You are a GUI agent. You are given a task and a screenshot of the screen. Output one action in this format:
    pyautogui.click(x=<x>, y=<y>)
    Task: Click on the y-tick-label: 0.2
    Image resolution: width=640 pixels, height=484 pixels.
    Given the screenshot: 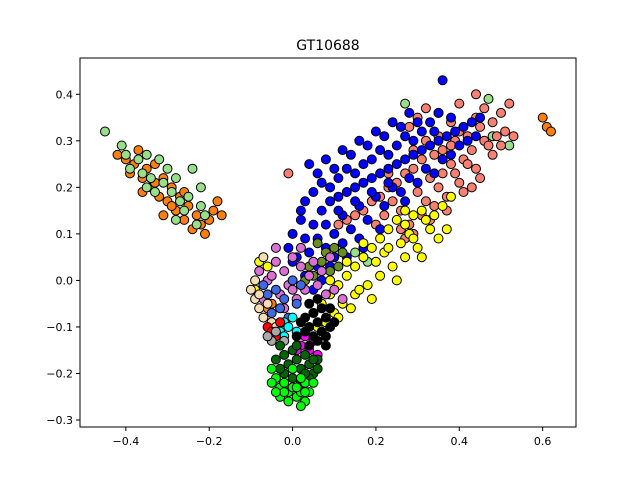 What is the action you would take?
    pyautogui.click(x=65, y=187)
    